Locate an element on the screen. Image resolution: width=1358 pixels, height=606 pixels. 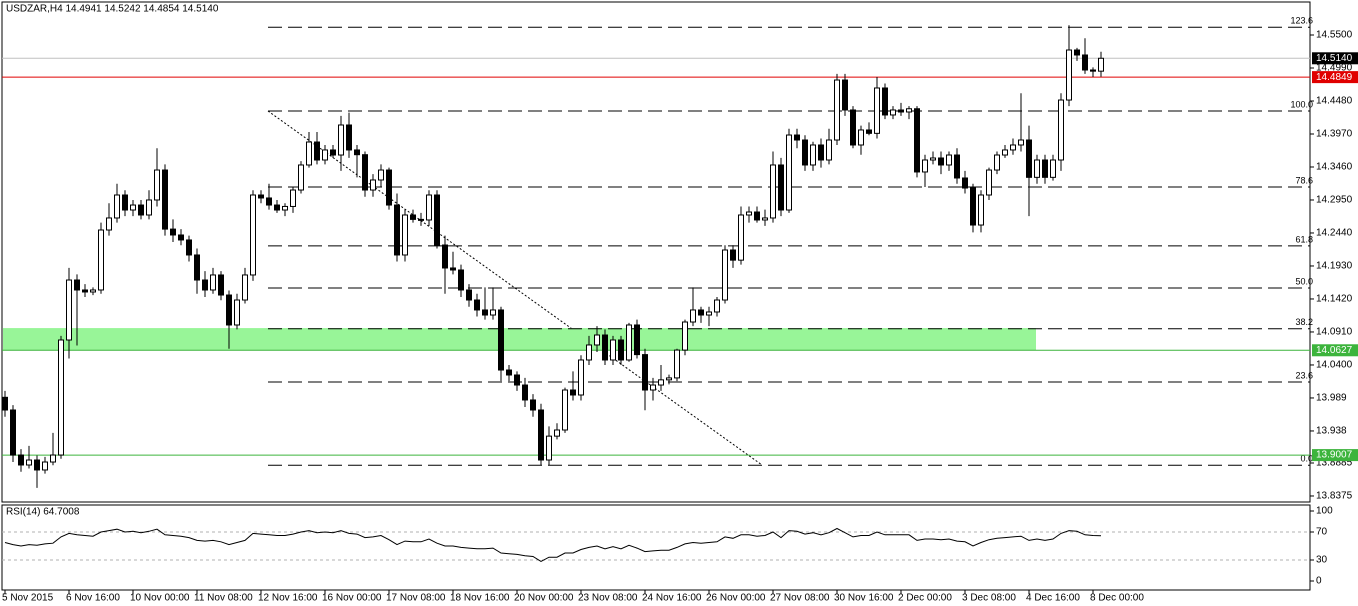
x-tick-label: 26 Nov 00:00 is located at coordinates (736, 598).